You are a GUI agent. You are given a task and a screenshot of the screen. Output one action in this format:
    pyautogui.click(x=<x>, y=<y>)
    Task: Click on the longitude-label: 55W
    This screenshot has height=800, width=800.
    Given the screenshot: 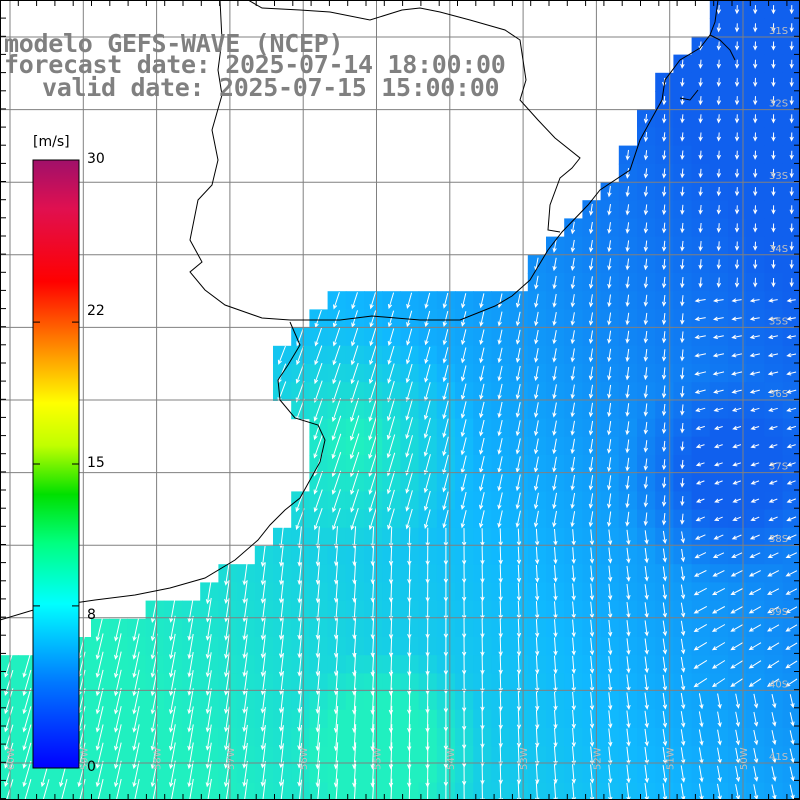 What is the action you would take?
    pyautogui.click(x=378, y=758)
    